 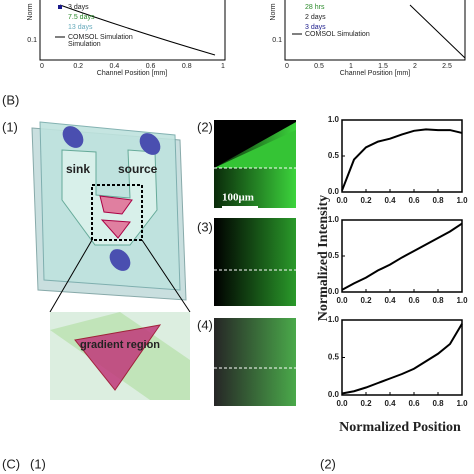 What do you see at coordinates (447, 66) in the screenshot?
I see `x-tick-label: 2.5` at bounding box center [447, 66].